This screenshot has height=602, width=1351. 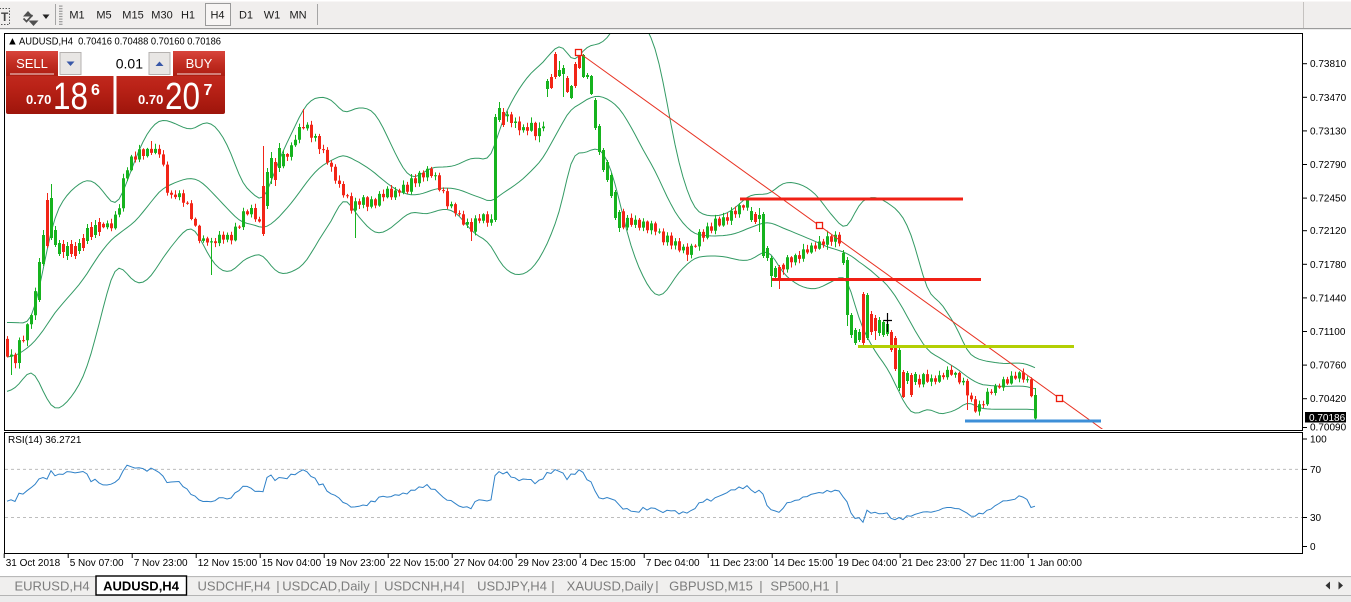 I want to click on svg-text: H1, so click(x=188, y=16).